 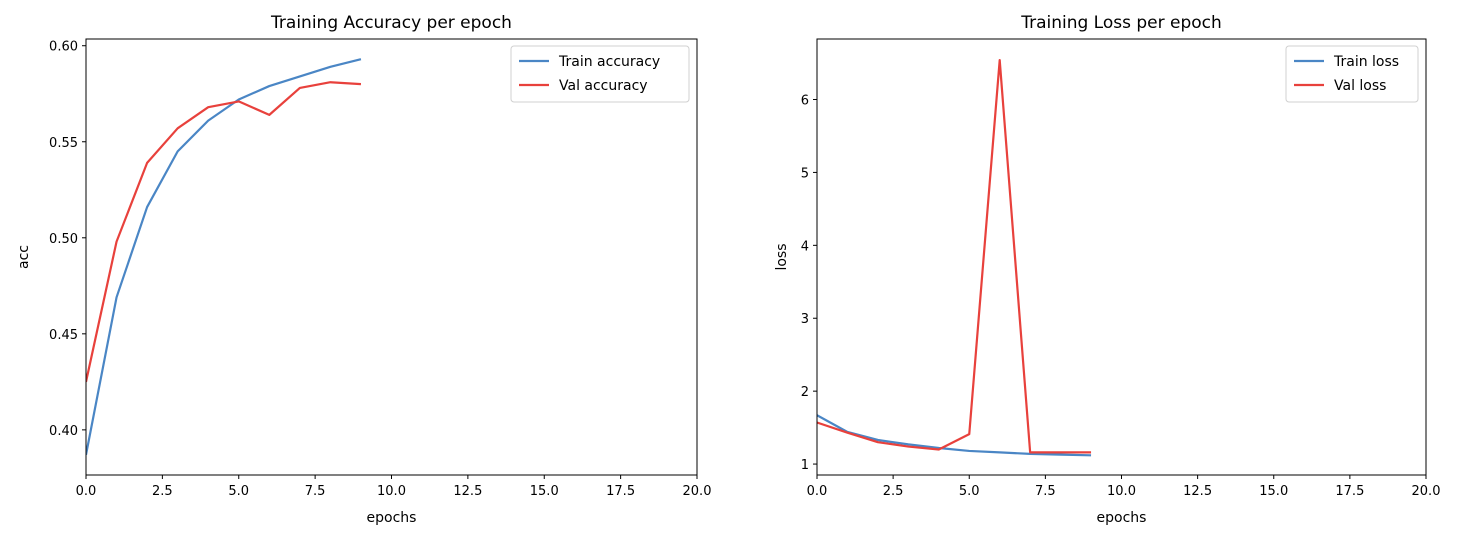 What do you see at coordinates (1366, 62) in the screenshot?
I see `legend-label: Train loss` at bounding box center [1366, 62].